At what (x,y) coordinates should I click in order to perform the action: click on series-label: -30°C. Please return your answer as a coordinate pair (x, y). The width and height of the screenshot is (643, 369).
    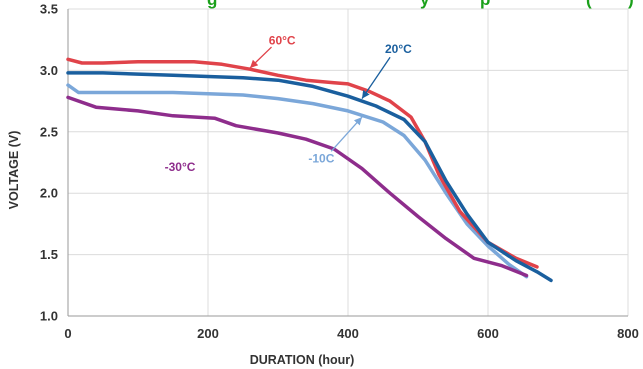
    Looking at the image, I should click on (180, 167).